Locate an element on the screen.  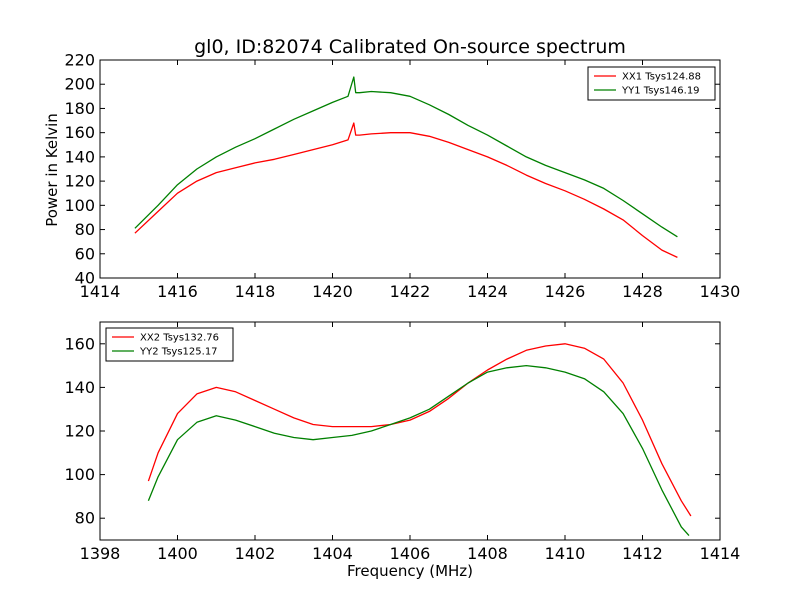
x-axis-label-bottom: Frequency (MHz) is located at coordinates (410, 571).